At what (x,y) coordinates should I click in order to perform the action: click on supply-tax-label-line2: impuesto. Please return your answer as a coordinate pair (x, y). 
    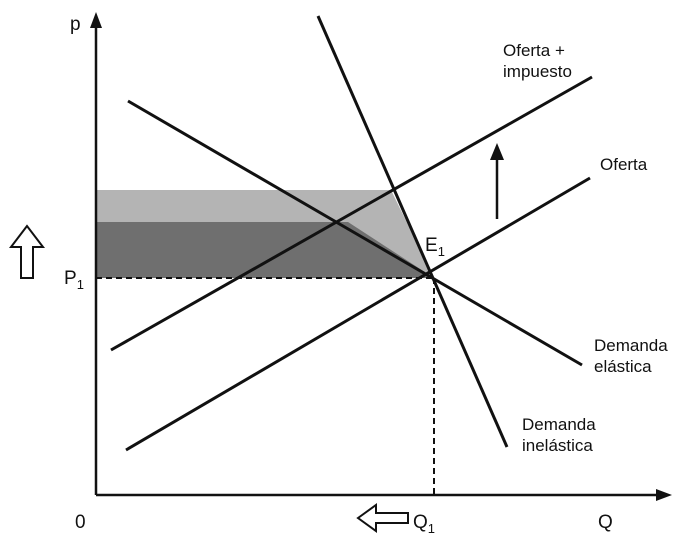
    Looking at the image, I should click on (537, 71).